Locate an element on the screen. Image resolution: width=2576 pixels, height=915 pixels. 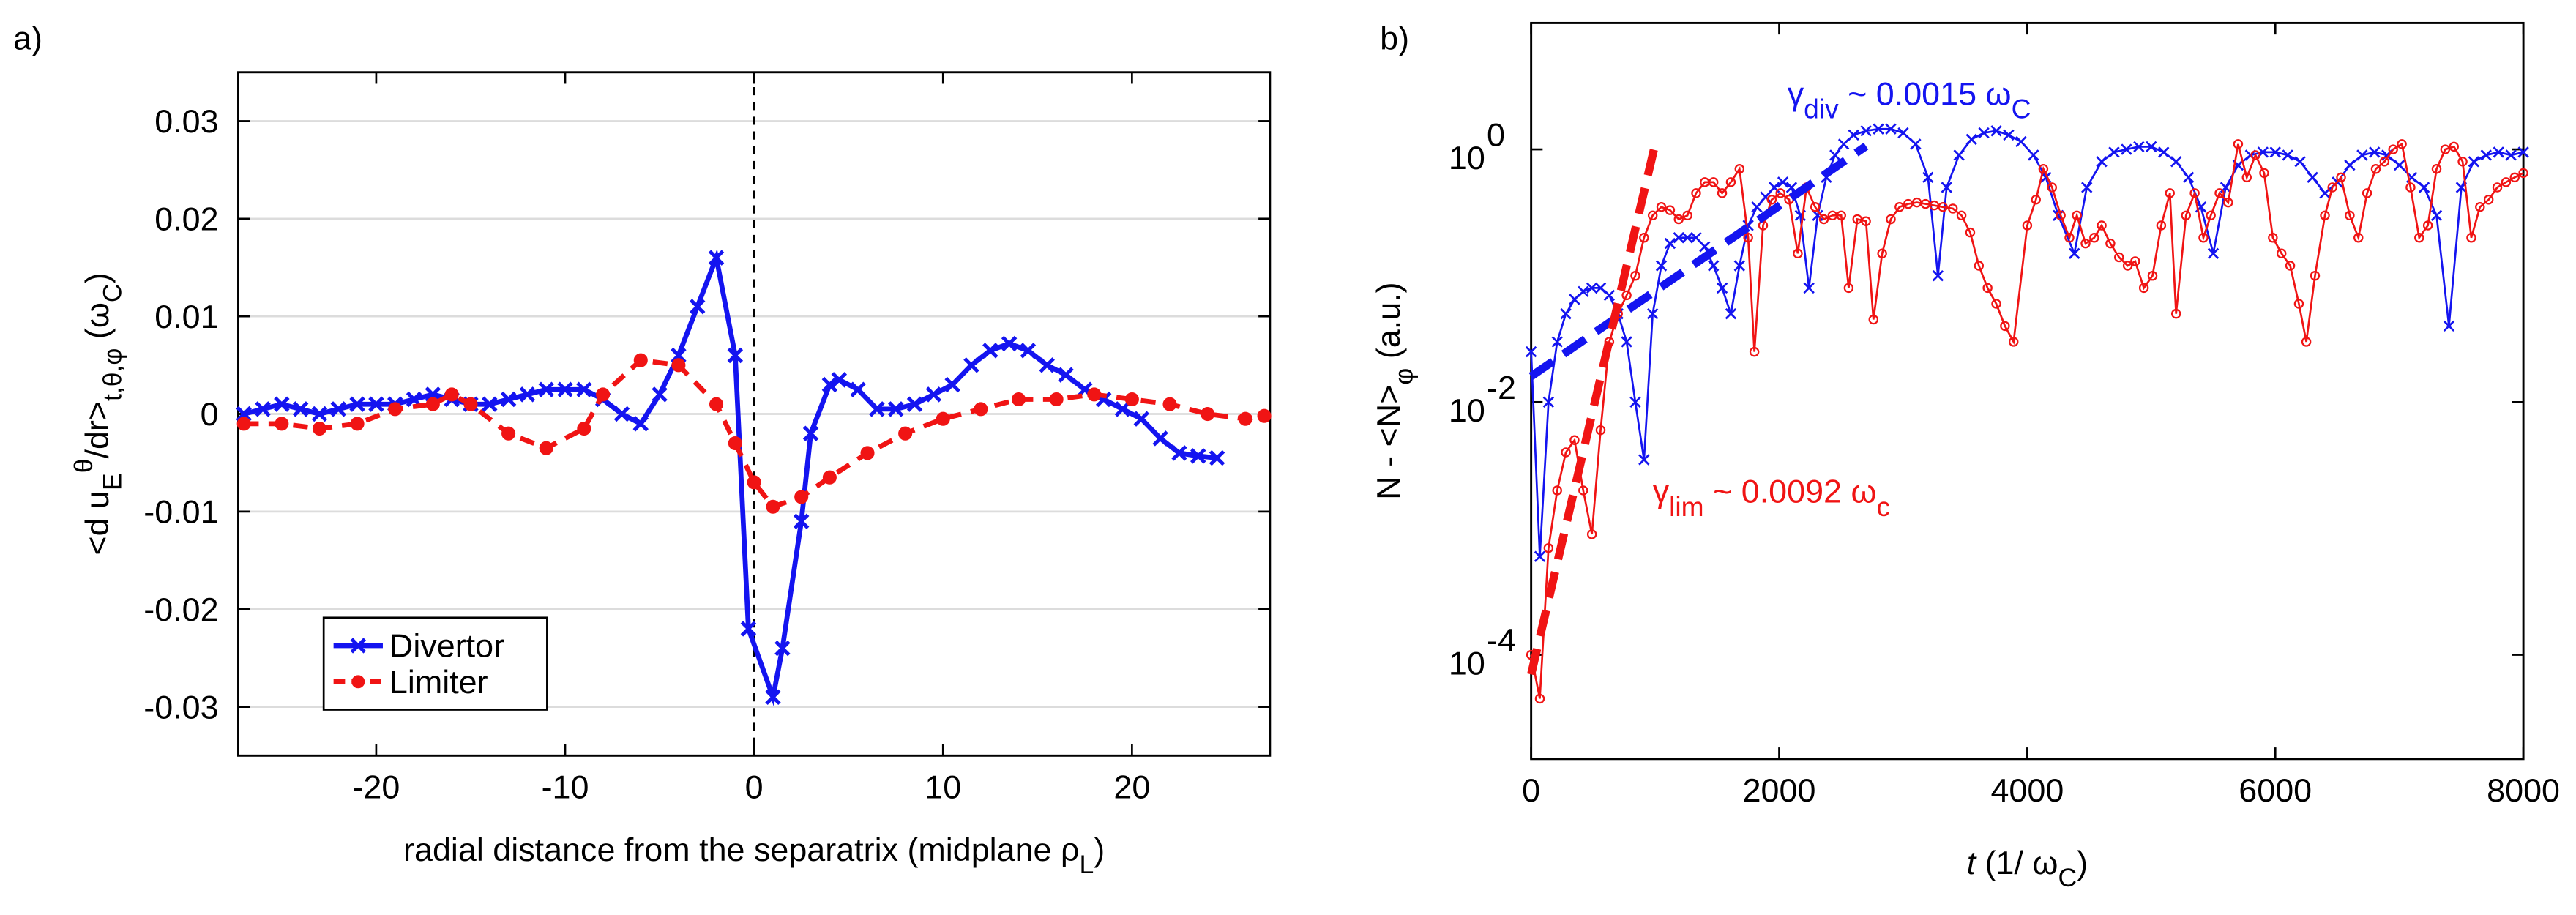
x-tick-label: -20 is located at coordinates (376, 787).